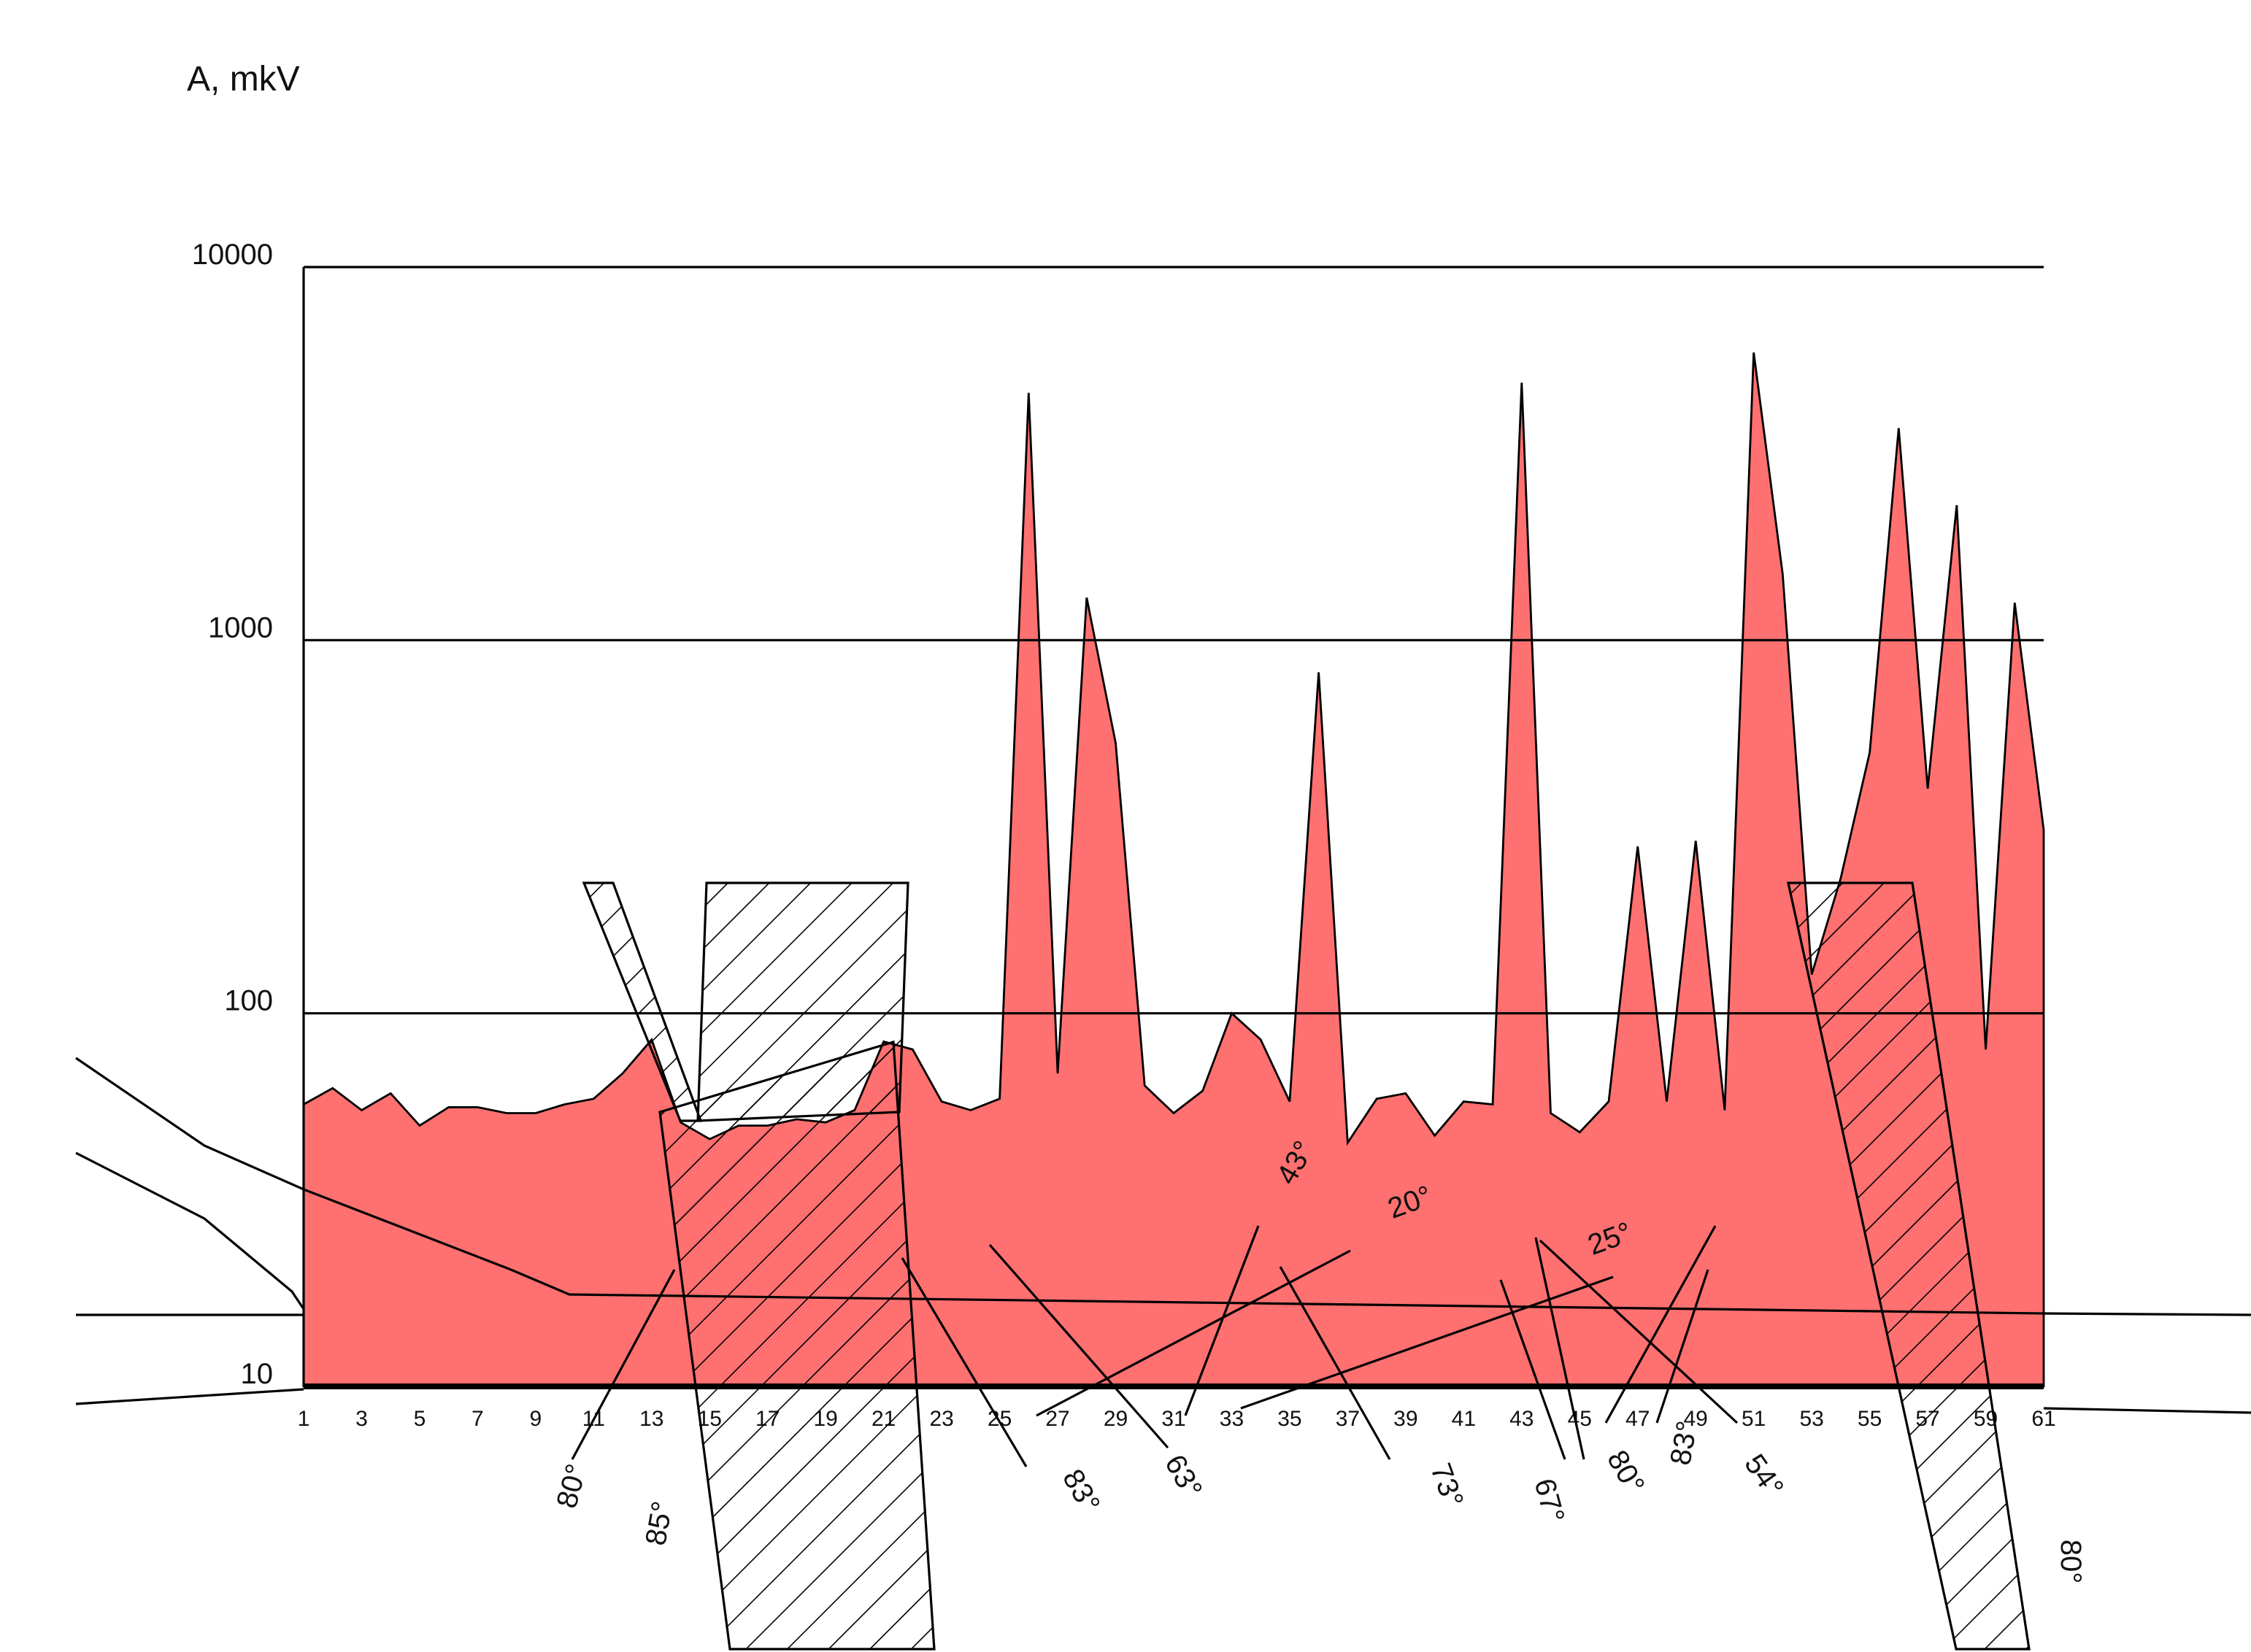 The image size is (2251, 1652). What do you see at coordinates (1057, 1419) in the screenshot?
I see `x-tick-label: 27` at bounding box center [1057, 1419].